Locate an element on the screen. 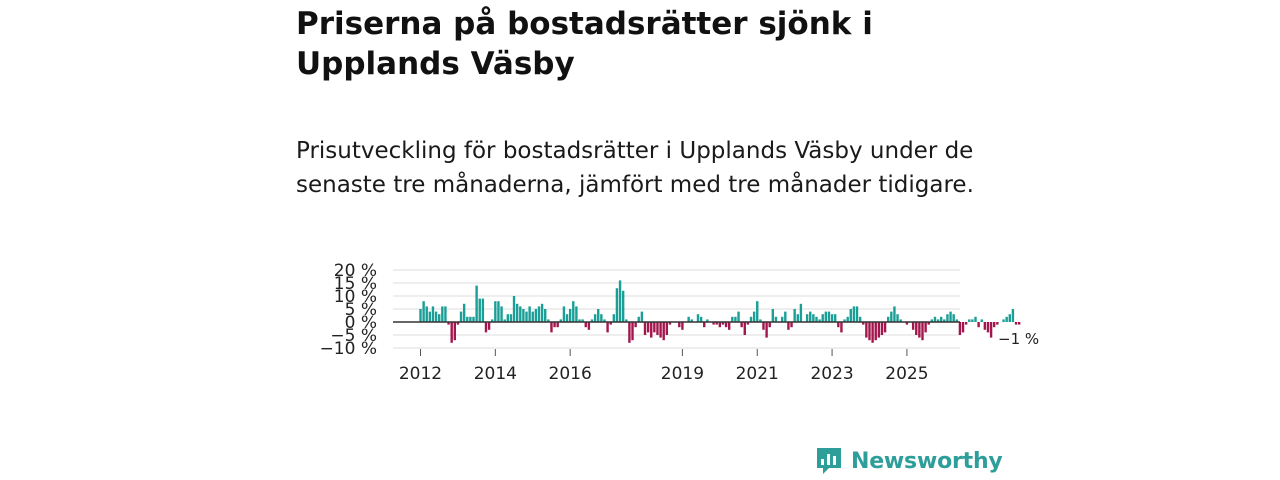  x-tick-label: 2025 is located at coordinates (906, 374).